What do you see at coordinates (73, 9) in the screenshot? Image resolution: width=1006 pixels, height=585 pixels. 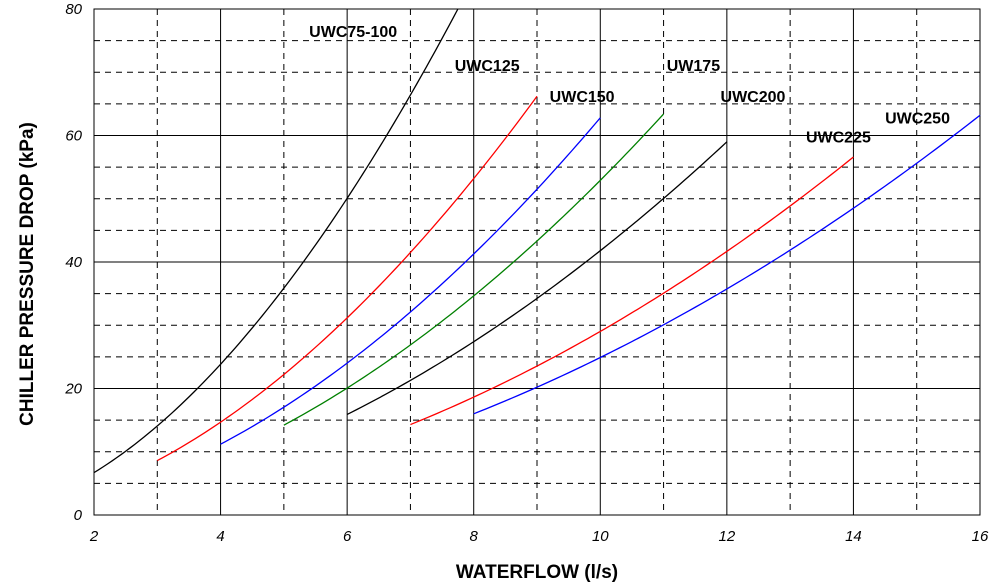 I see `y-tick-label: 80` at bounding box center [73, 9].